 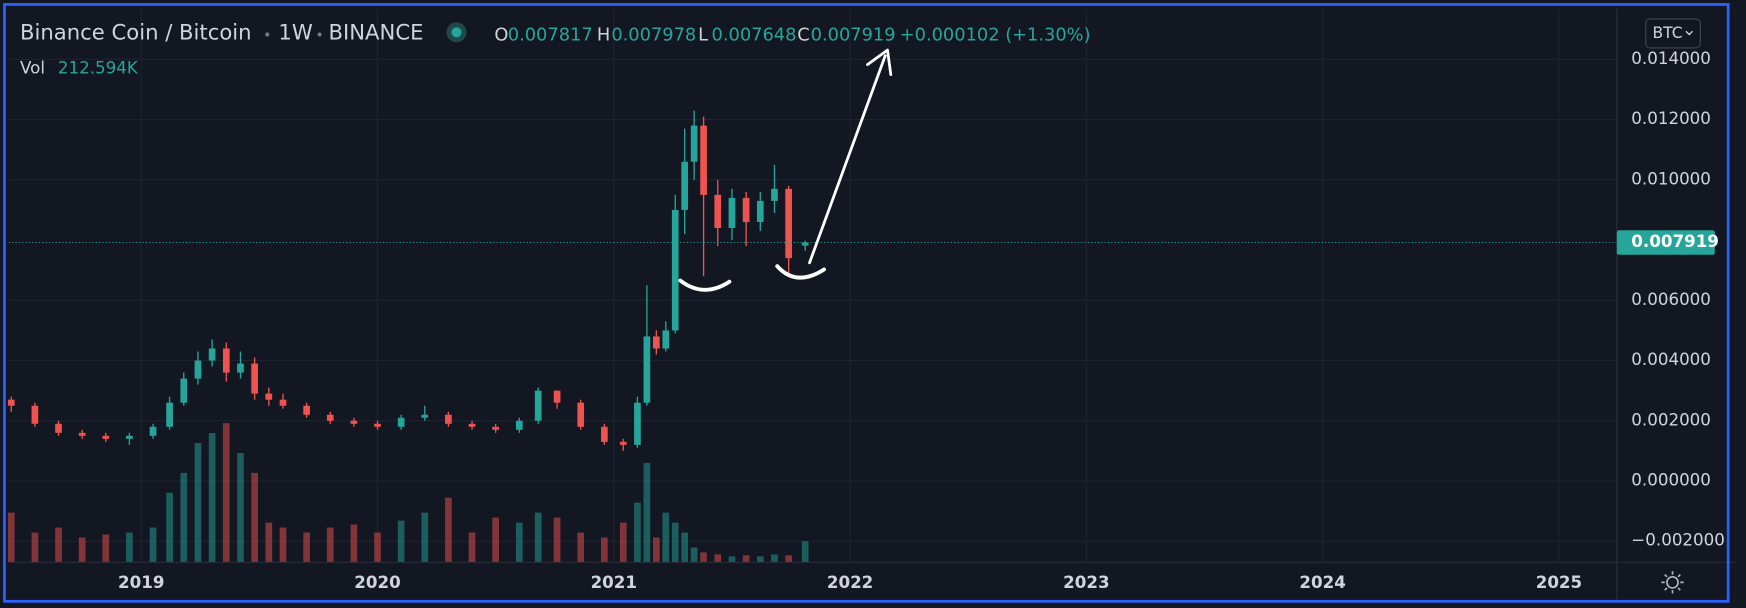 I want to click on y-tick-label: 0.006000, so click(x=1671, y=299).